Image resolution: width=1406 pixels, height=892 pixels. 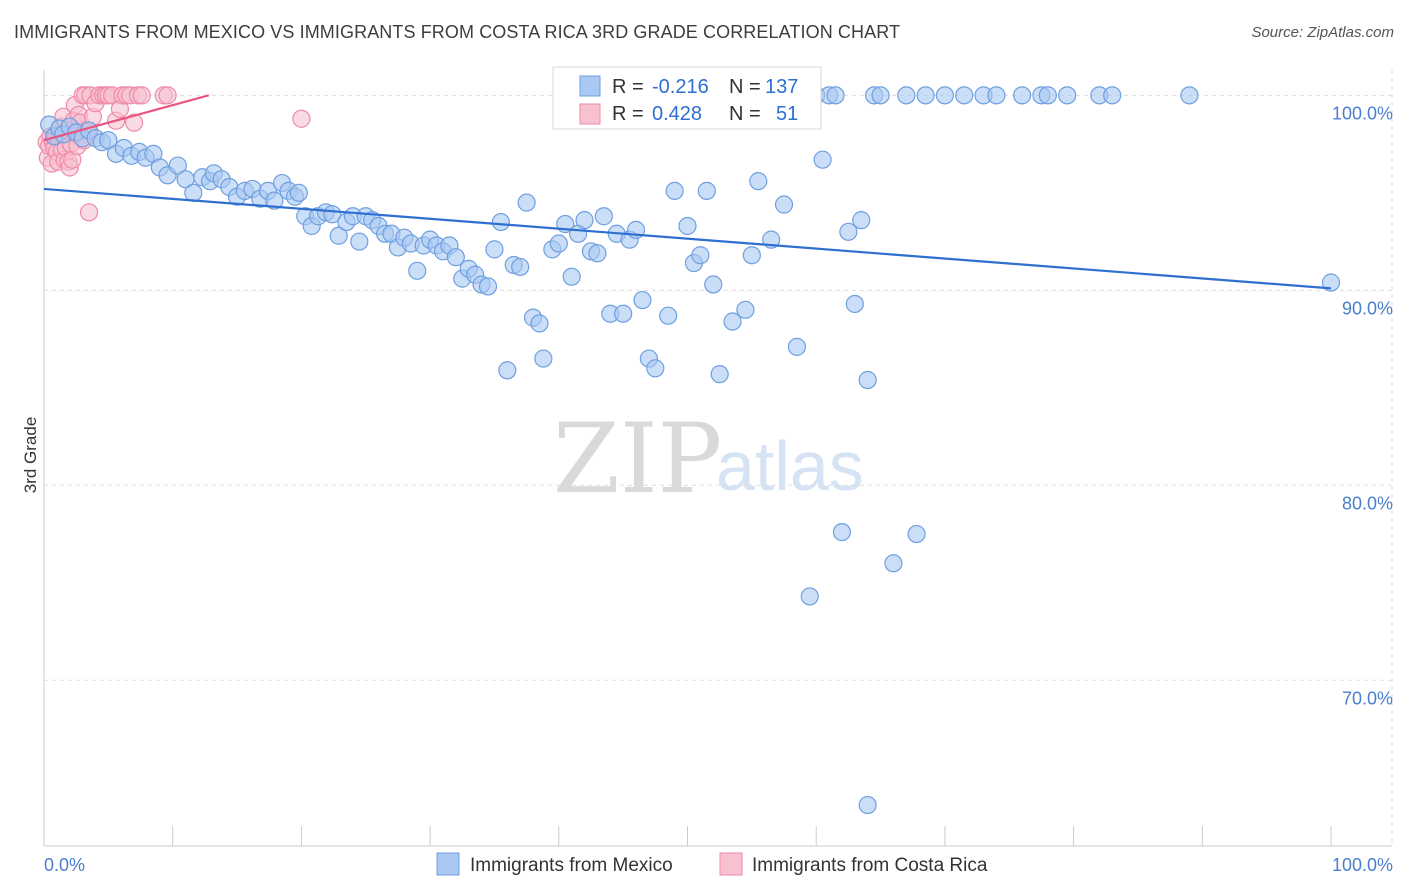 I want to click on y-tick-label: 100.0%, so click(x=1362, y=113).